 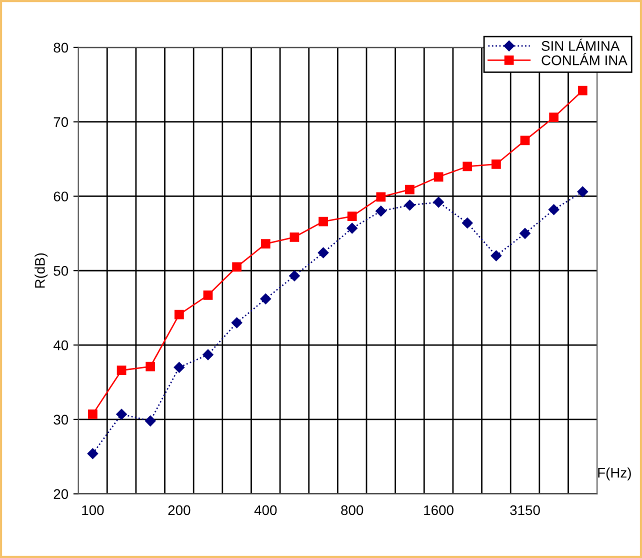 What do you see at coordinates (439, 510) in the screenshot?
I see `x-tick-label: 1600` at bounding box center [439, 510].